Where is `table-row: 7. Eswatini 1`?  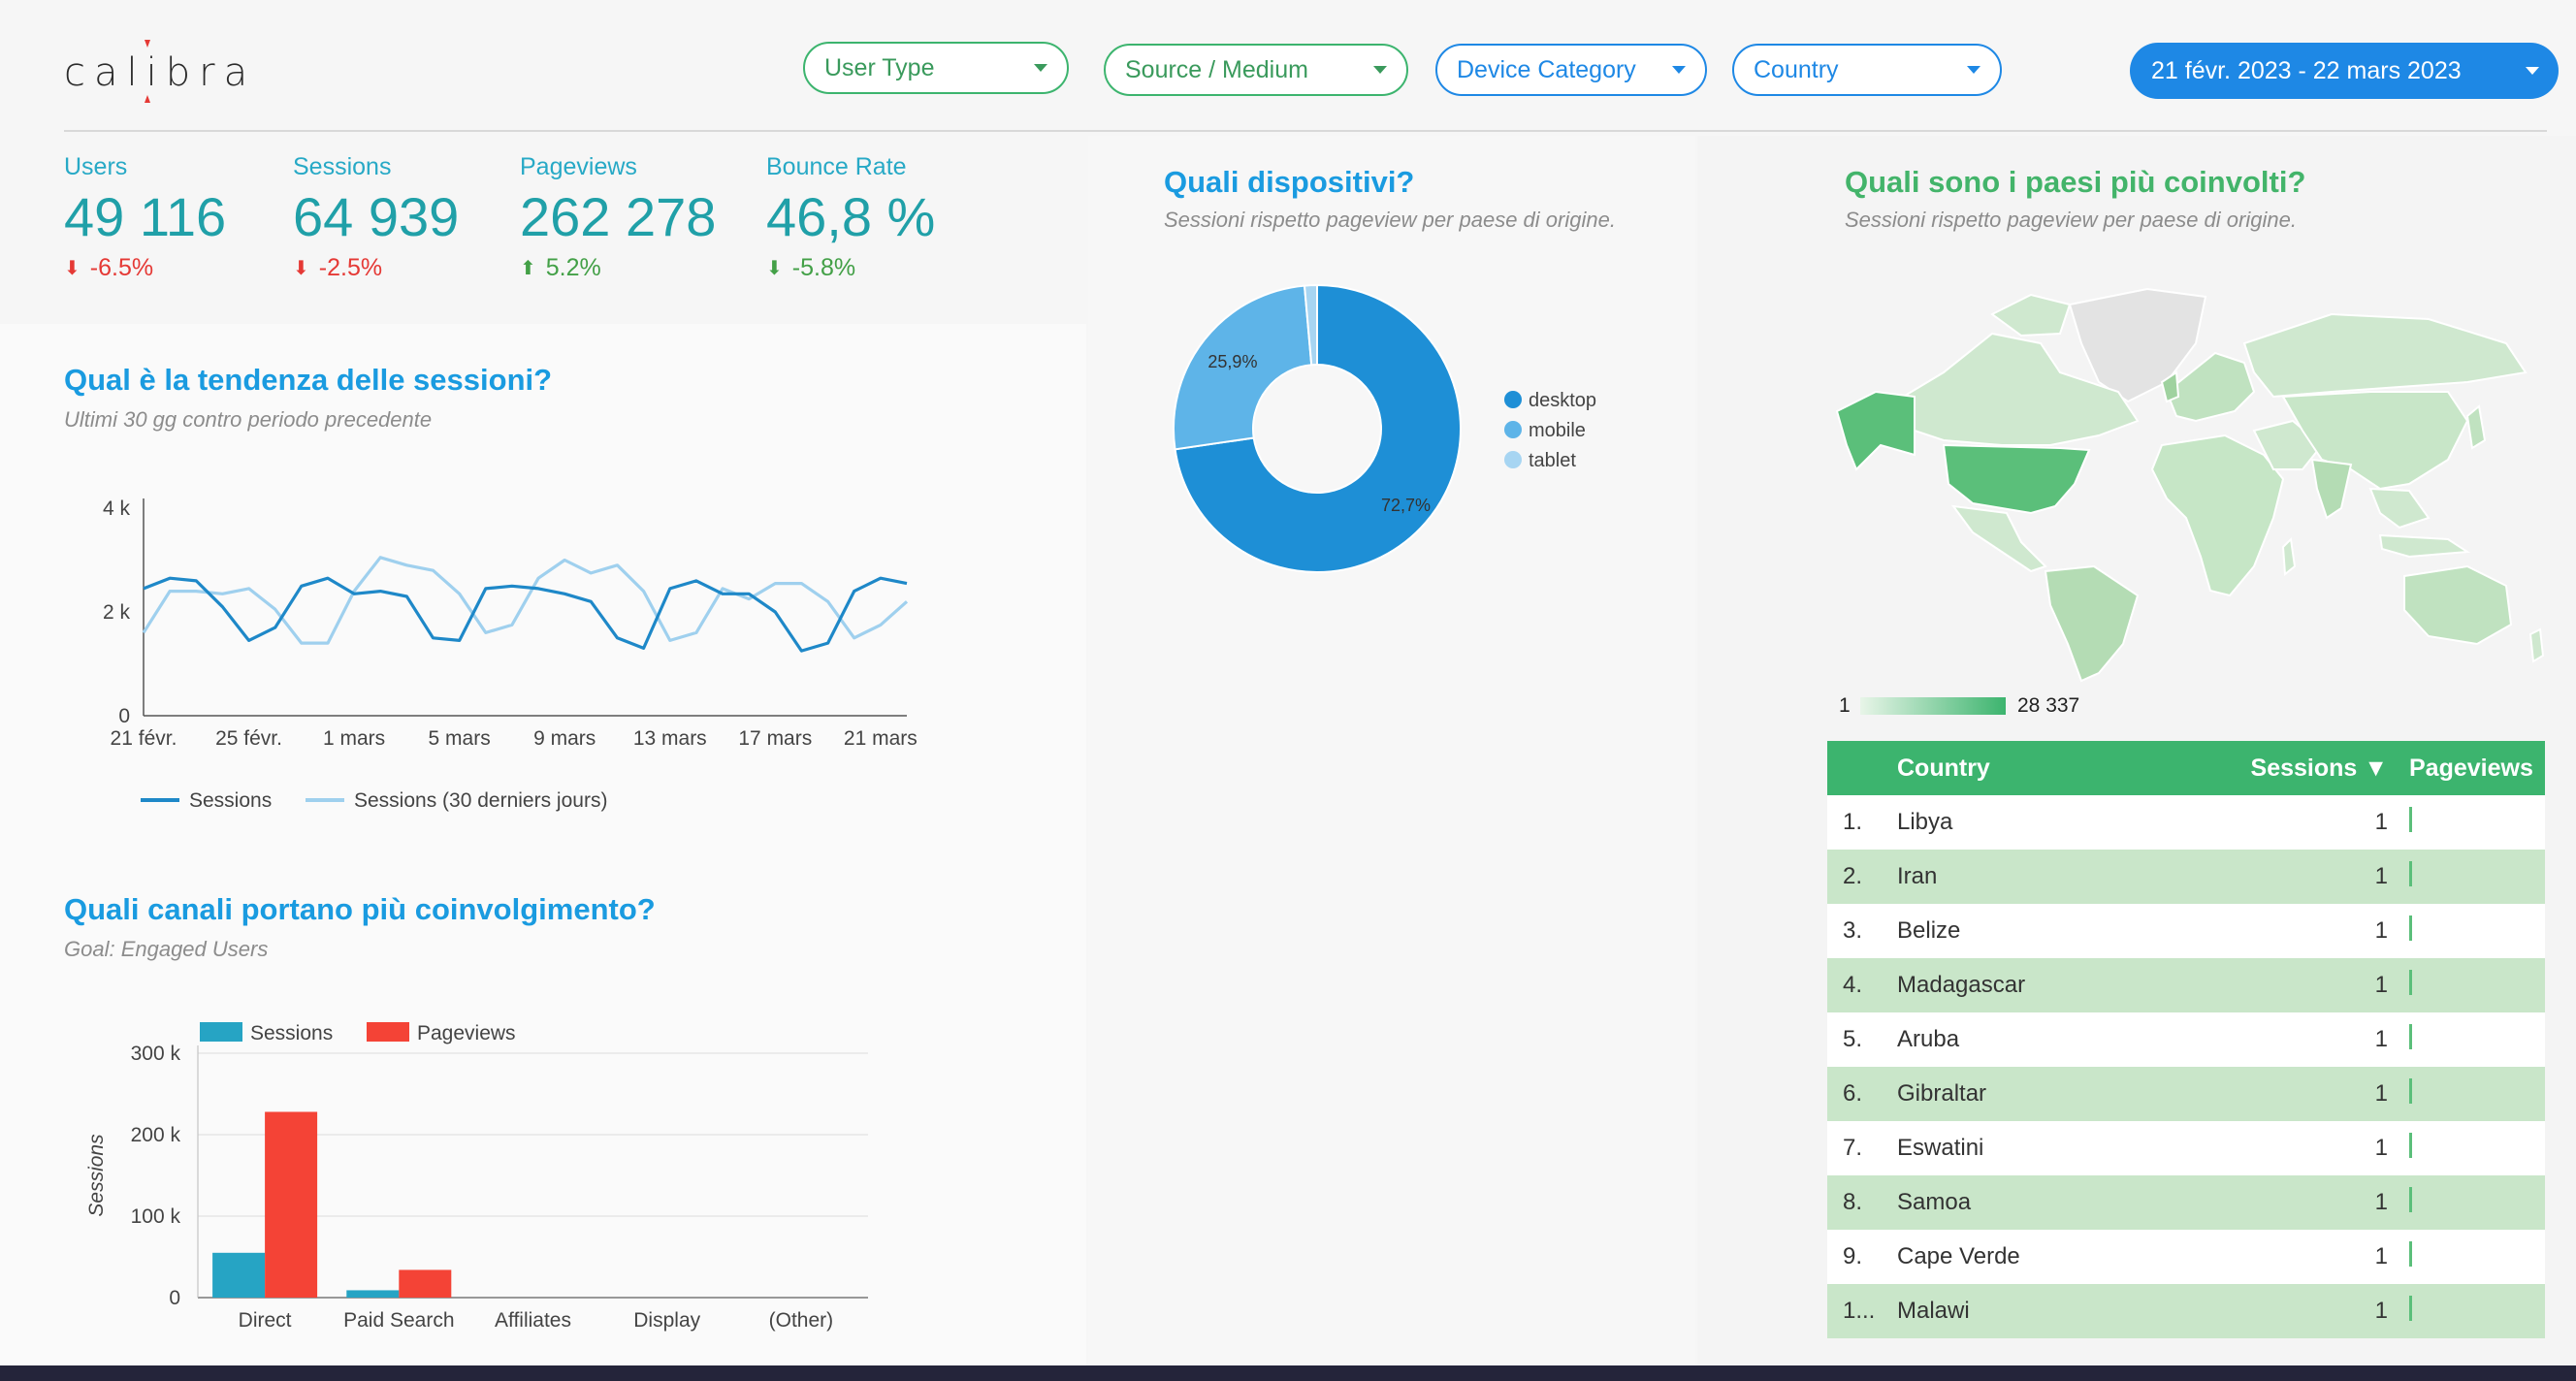
table-row: 7. Eswatini 1 is located at coordinates (2186, 1148).